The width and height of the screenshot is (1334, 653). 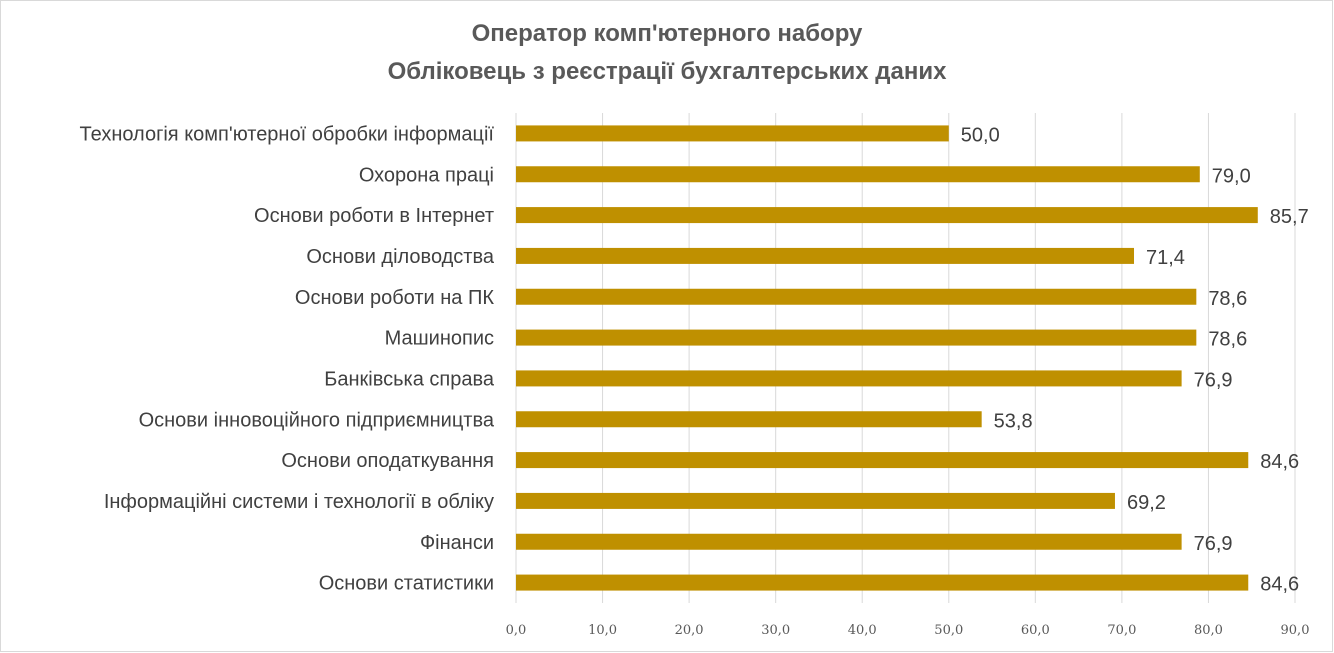 What do you see at coordinates (374, 216) in the screenshot?
I see `category-label: Основи роботи в Інтернет` at bounding box center [374, 216].